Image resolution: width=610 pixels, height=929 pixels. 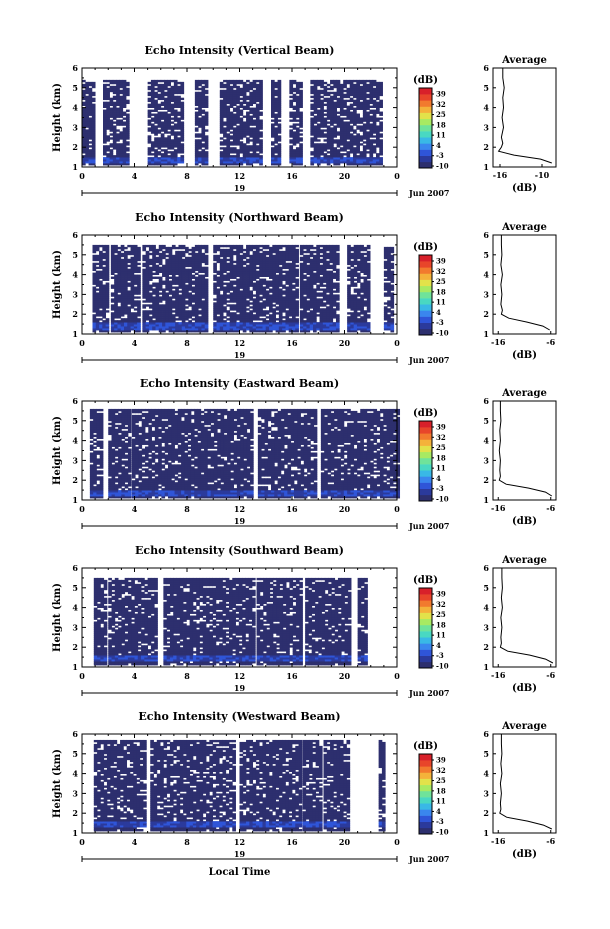 I want to click on heatmap-cells, so click(x=243, y=288).